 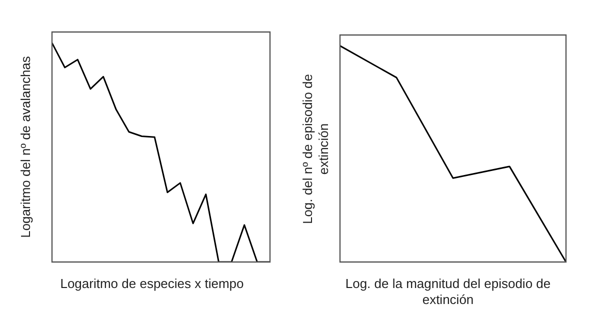 What do you see at coordinates (448, 292) in the screenshot?
I see `x-axis-title: Log. de la magnitud del episodio de extinción` at bounding box center [448, 292].